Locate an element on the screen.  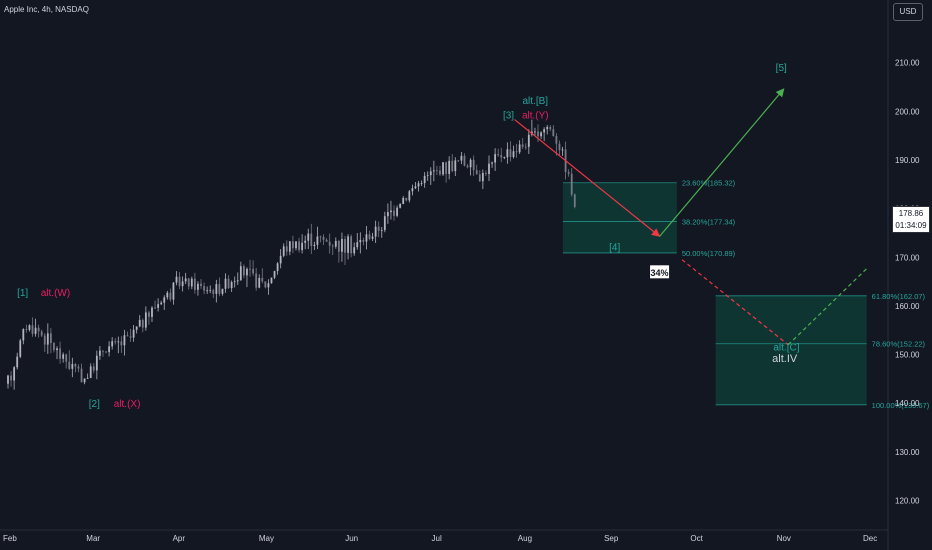
y-tick-label: 140.00 is located at coordinates (907, 403).